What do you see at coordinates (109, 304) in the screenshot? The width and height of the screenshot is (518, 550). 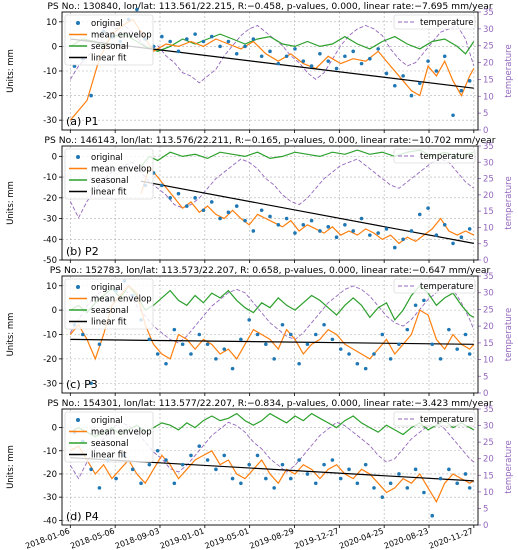 I see `legend-box` at bounding box center [109, 304].